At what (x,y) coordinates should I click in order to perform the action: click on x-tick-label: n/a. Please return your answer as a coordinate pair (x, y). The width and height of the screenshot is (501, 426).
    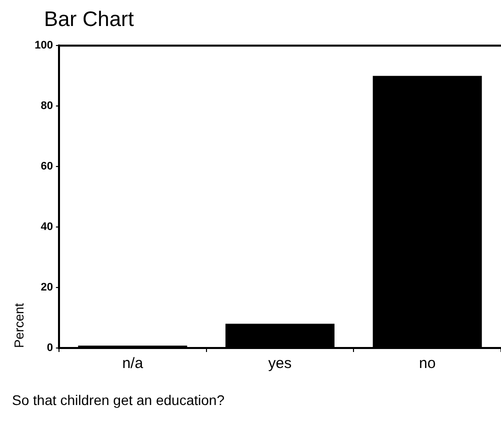
    Looking at the image, I should click on (133, 363).